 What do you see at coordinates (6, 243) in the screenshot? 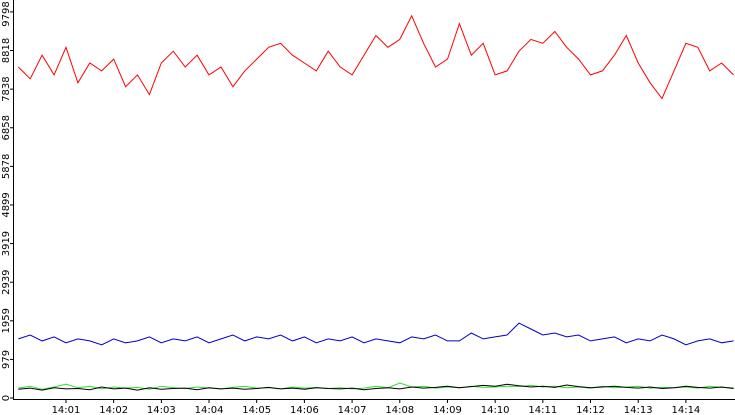
I see `y-tick-label: 3919` at bounding box center [6, 243].